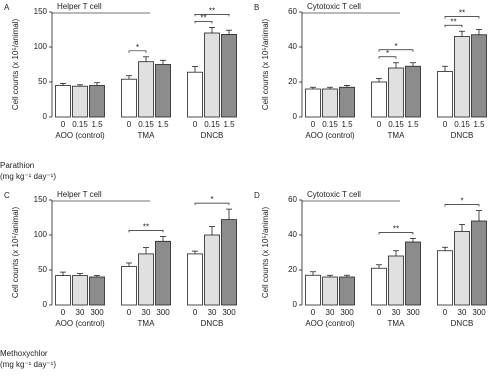 The image size is (500, 378). I want to click on x-unit: (mg kg⁻¹ day⁻¹), so click(28, 364).